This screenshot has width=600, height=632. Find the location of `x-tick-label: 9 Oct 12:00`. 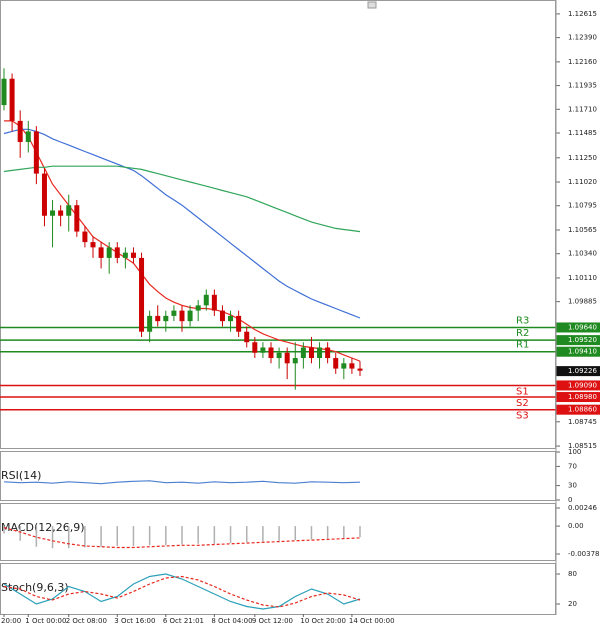

x-tick-label: 9 Oct 12:00 is located at coordinates (272, 621).